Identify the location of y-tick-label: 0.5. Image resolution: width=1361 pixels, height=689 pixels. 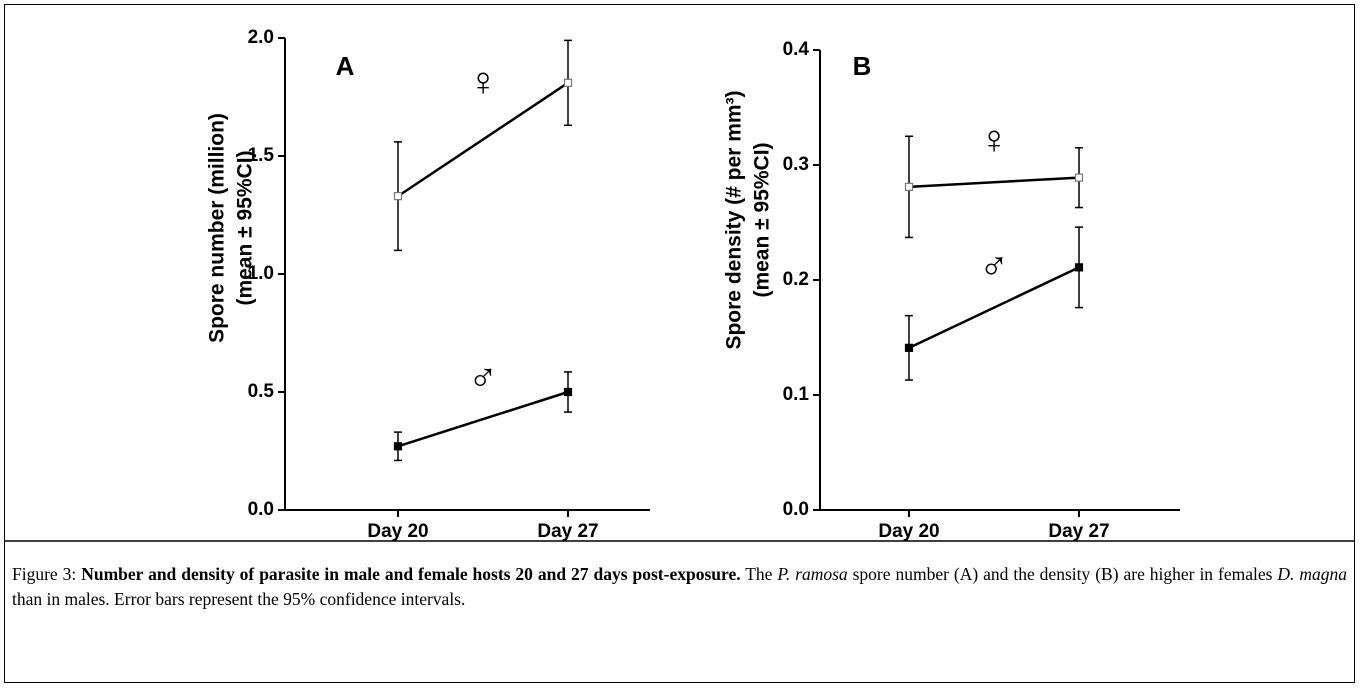
(261, 391).